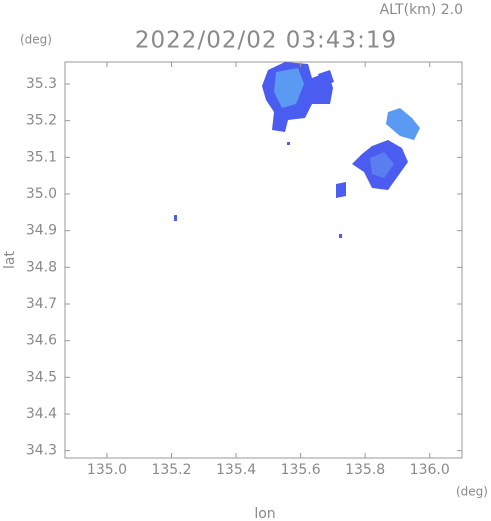  I want to click on y-tick-label: 34.5, so click(41, 377).